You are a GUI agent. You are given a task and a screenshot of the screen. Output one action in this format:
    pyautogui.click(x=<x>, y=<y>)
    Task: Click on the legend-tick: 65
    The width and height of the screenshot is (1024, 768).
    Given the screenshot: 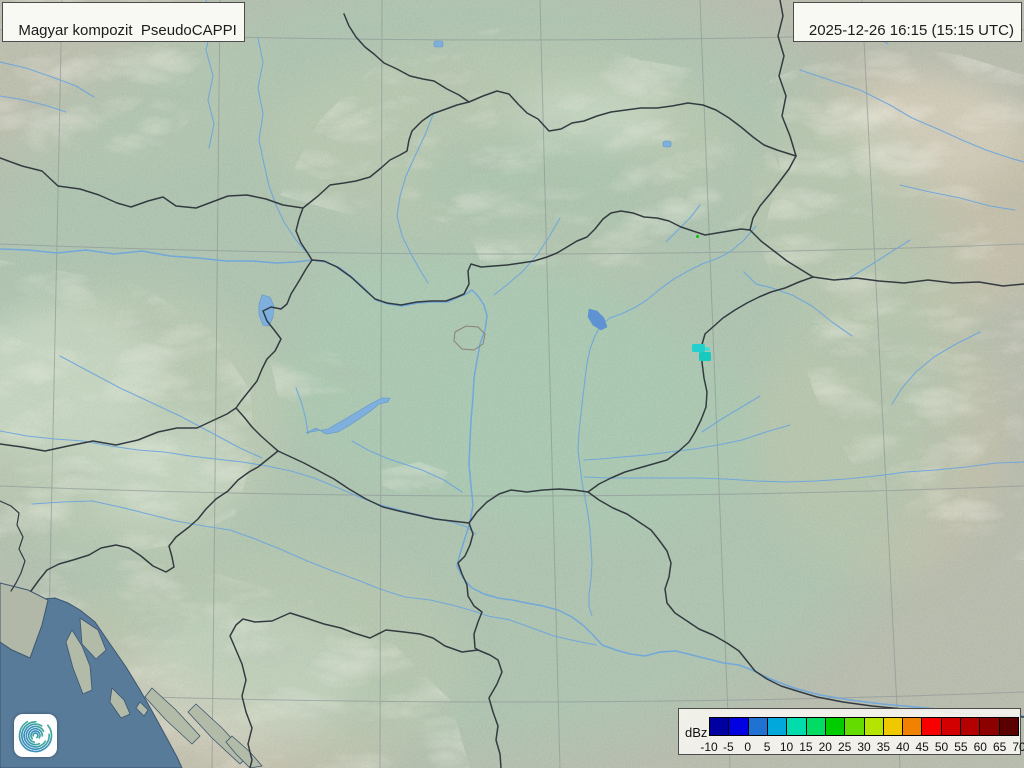 What is the action you would take?
    pyautogui.click(x=999, y=747)
    